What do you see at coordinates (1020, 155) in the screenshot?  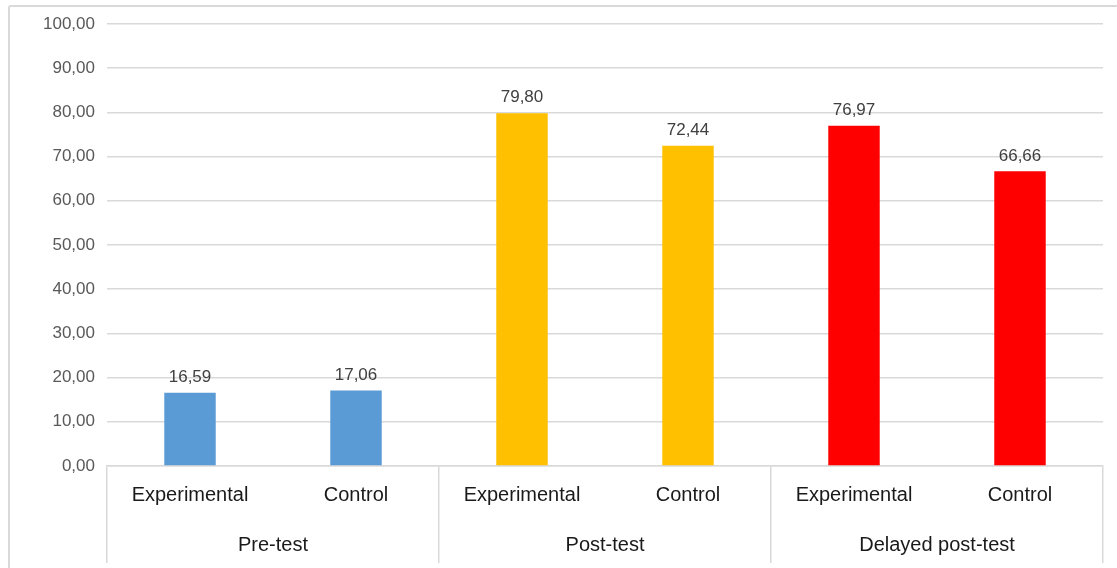 I see `data-label: 66,66` at bounding box center [1020, 155].